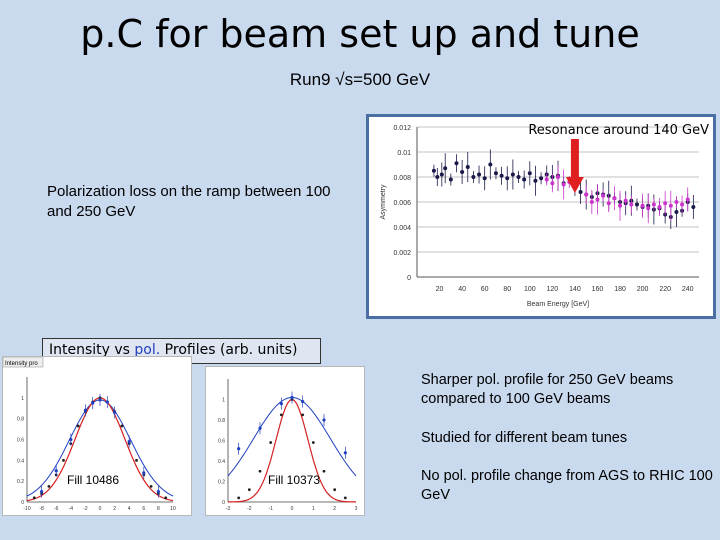 The height and width of the screenshot is (540, 720). Describe the element at coordinates (485, 289) in the screenshot. I see `x-tick-label: 60` at that location.